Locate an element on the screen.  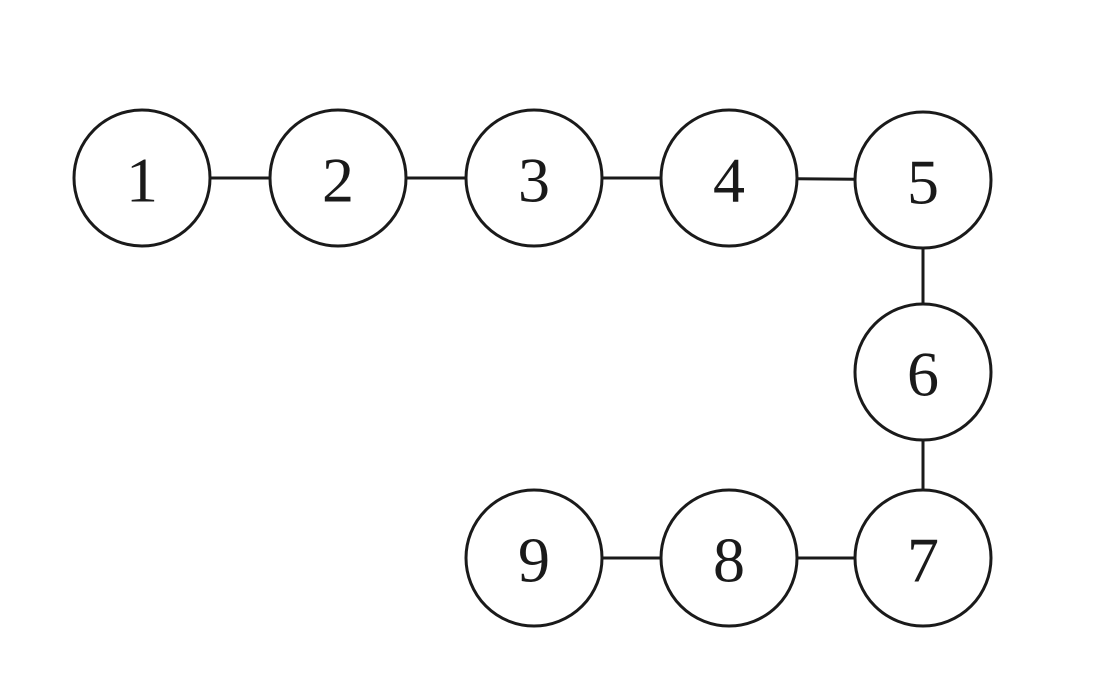
node-label-5: 5 is located at coordinates (923, 182).